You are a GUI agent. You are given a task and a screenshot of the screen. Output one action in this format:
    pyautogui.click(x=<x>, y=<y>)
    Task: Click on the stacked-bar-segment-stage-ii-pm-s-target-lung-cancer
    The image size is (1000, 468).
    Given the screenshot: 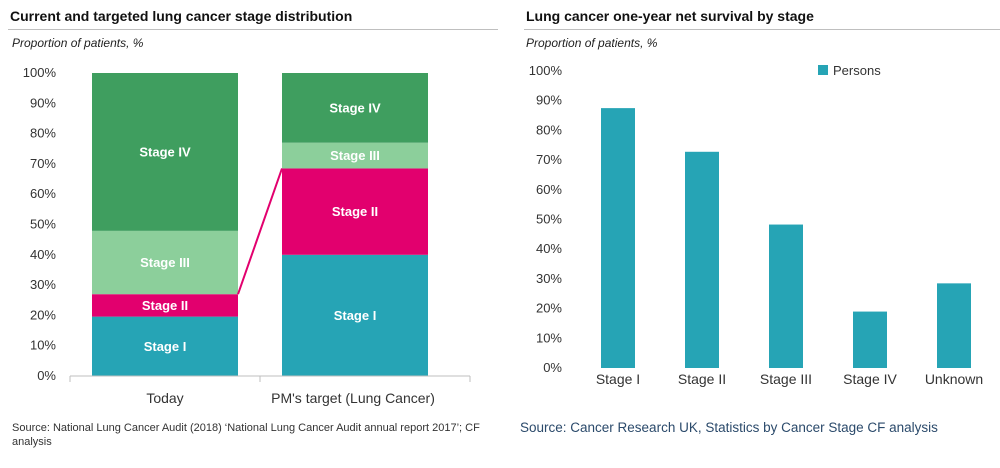 What is the action you would take?
    pyautogui.click(x=355, y=211)
    